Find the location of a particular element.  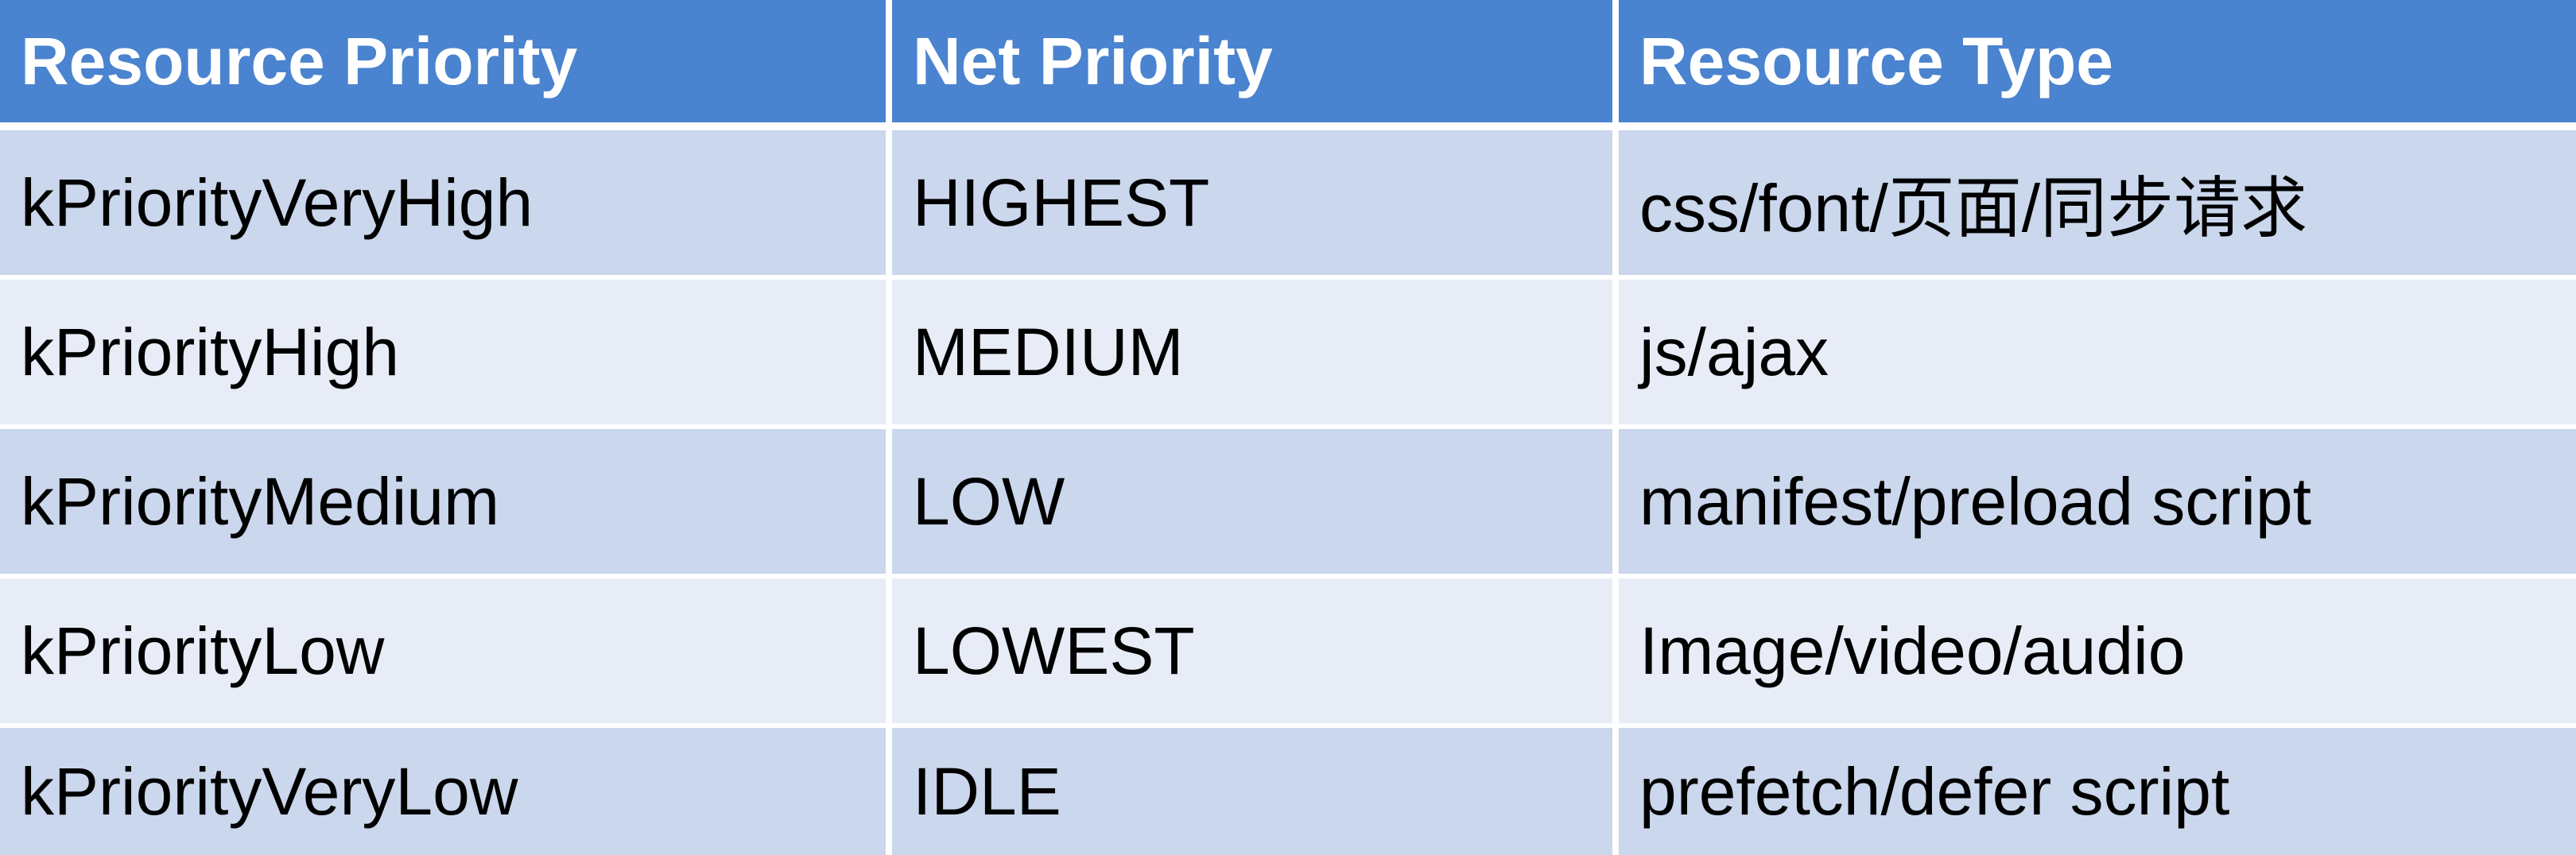

table-cell: MEDIUM is located at coordinates (1252, 352).